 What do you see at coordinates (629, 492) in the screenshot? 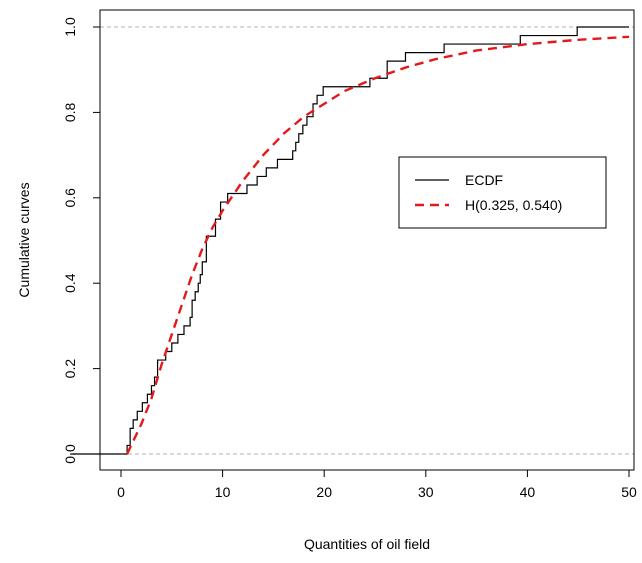
I see `x-tick-label: 50` at bounding box center [629, 492].